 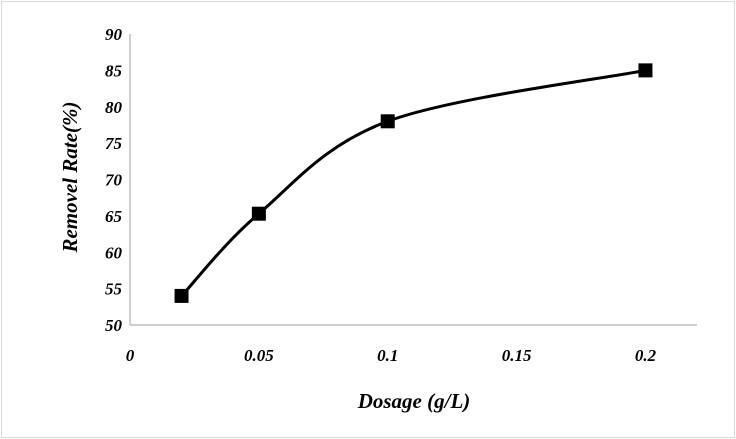 What do you see at coordinates (114, 34) in the screenshot?
I see `y-tick-label: 90` at bounding box center [114, 34].